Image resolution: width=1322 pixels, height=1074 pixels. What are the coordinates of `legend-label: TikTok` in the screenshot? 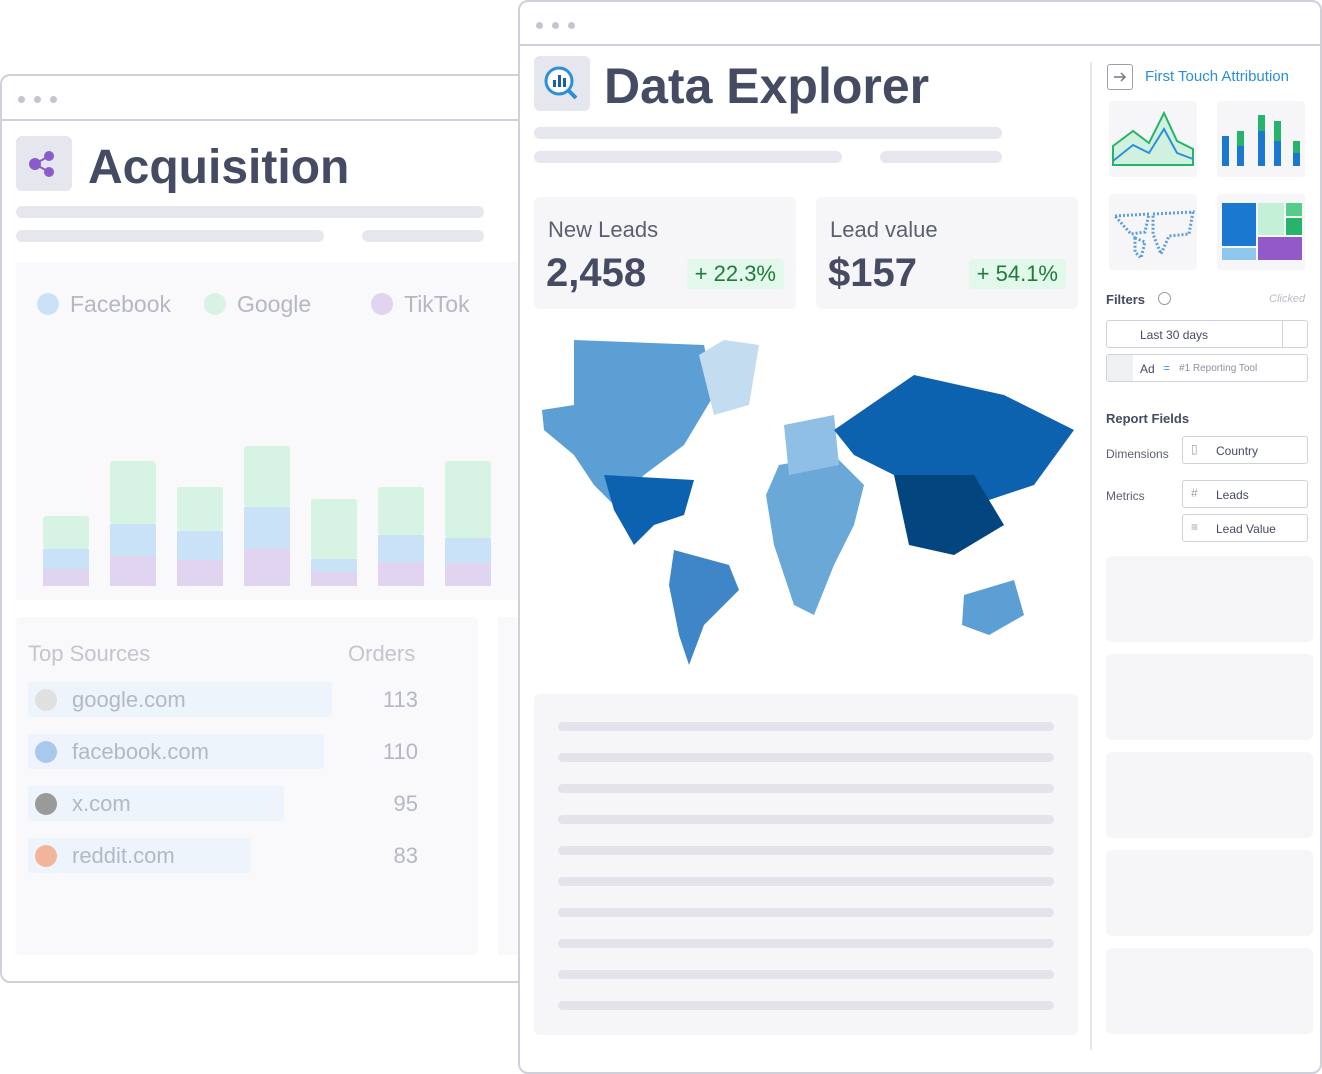 It's located at (437, 304).